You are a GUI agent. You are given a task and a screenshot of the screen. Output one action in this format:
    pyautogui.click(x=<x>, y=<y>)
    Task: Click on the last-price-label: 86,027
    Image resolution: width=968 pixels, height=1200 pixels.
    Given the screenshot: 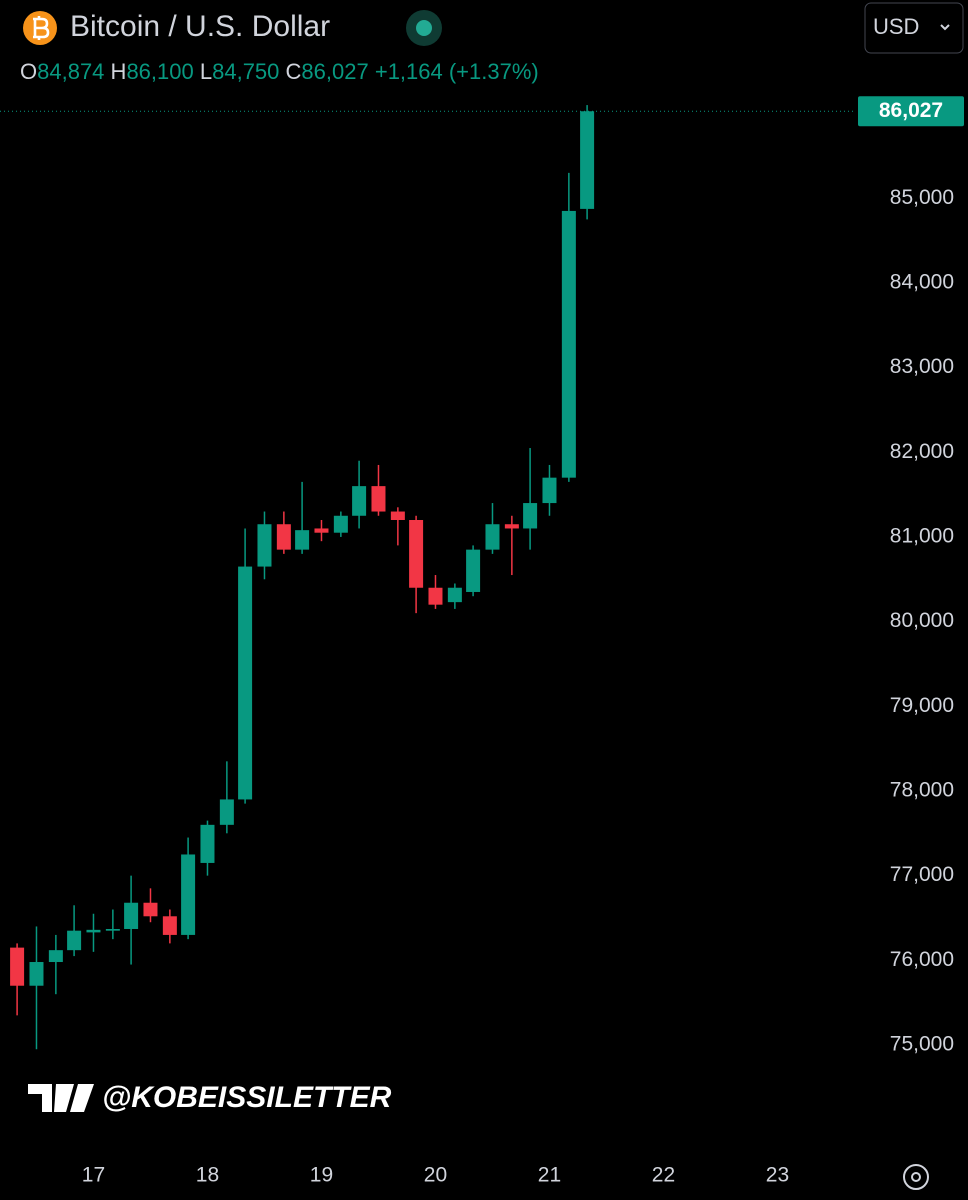 What is the action you would take?
    pyautogui.click(x=911, y=110)
    